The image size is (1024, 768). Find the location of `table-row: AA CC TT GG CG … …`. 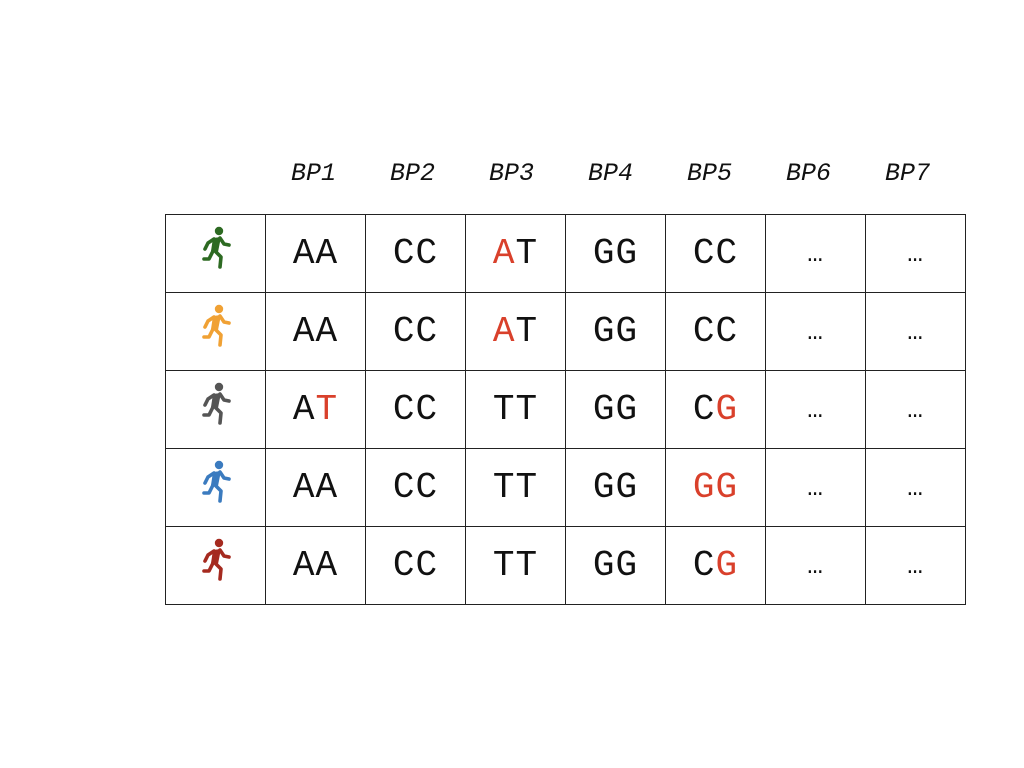

table-row: AA CC TT GG CG … … is located at coordinates (565, 565).